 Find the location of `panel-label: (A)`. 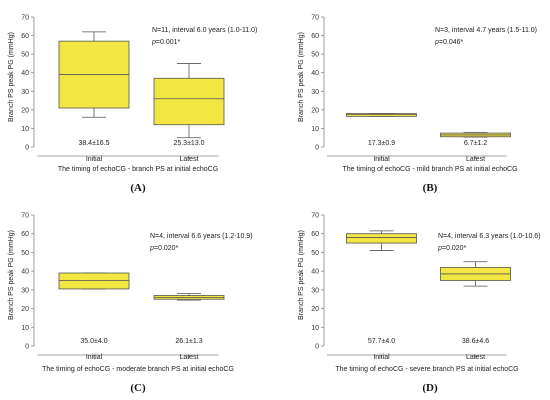

panel-label: (A) is located at coordinates (138, 188).